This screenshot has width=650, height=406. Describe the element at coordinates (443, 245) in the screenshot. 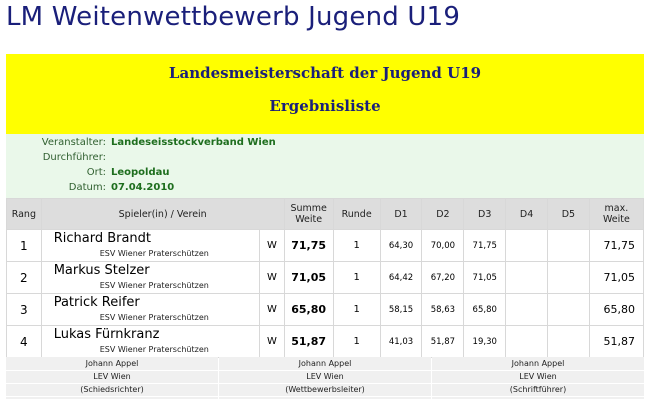

I see `row-d2: 70,00` at that location.